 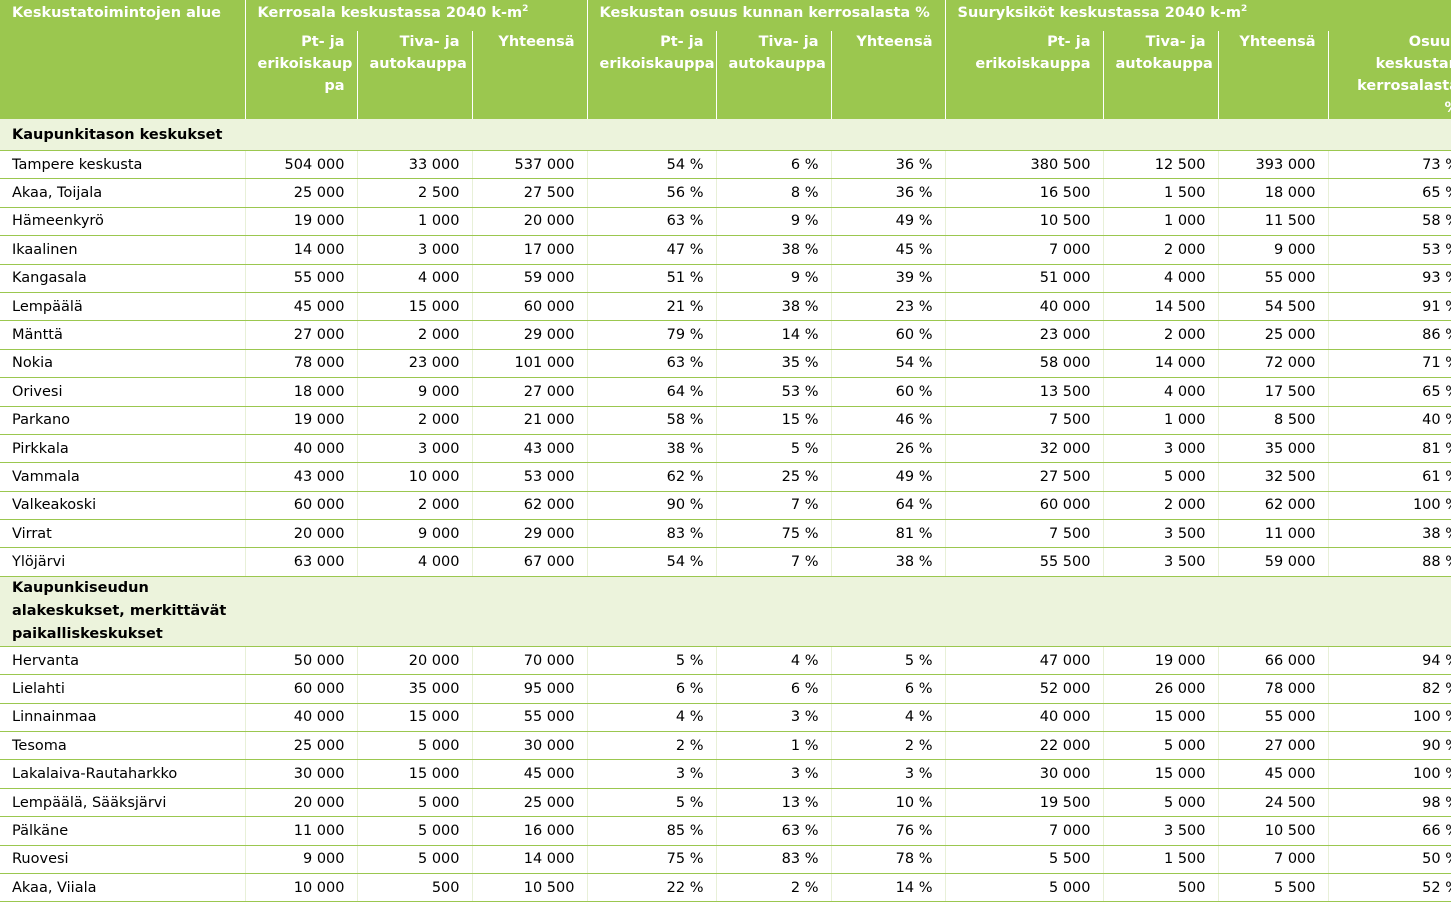 What do you see at coordinates (1024, 689) in the screenshot?
I see `table-cell: 52 000` at bounding box center [1024, 689].